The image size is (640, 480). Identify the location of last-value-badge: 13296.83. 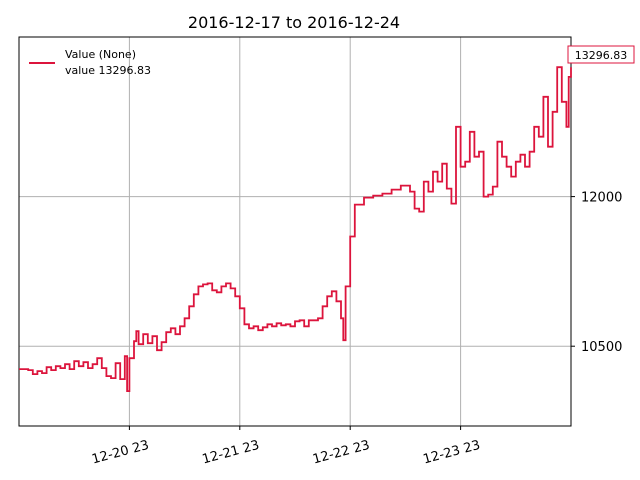
(601, 54).